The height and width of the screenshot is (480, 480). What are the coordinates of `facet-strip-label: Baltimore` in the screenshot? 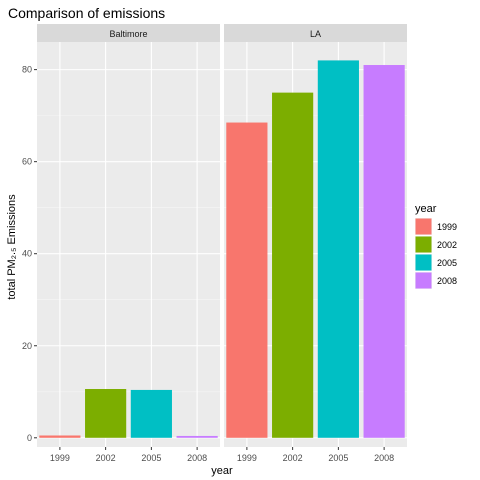 It's located at (128, 34).